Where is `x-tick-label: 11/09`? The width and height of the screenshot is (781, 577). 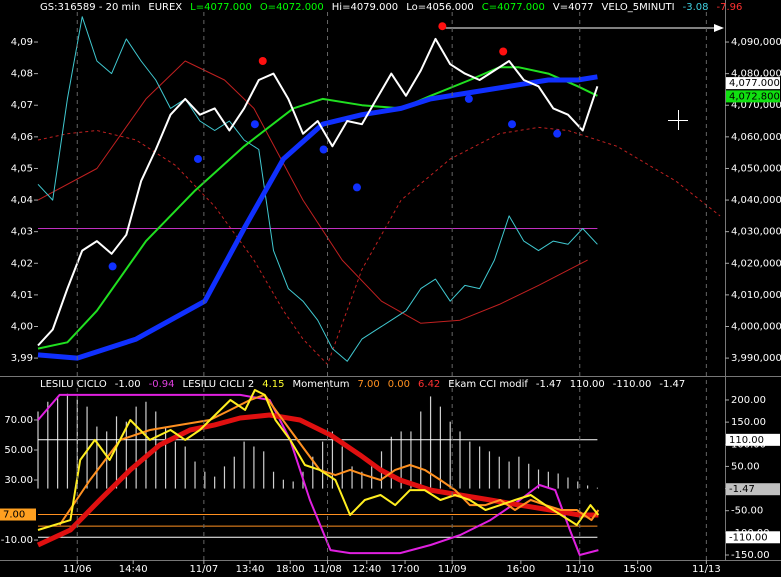
x-tick-label: 11/09 is located at coordinates (452, 569).